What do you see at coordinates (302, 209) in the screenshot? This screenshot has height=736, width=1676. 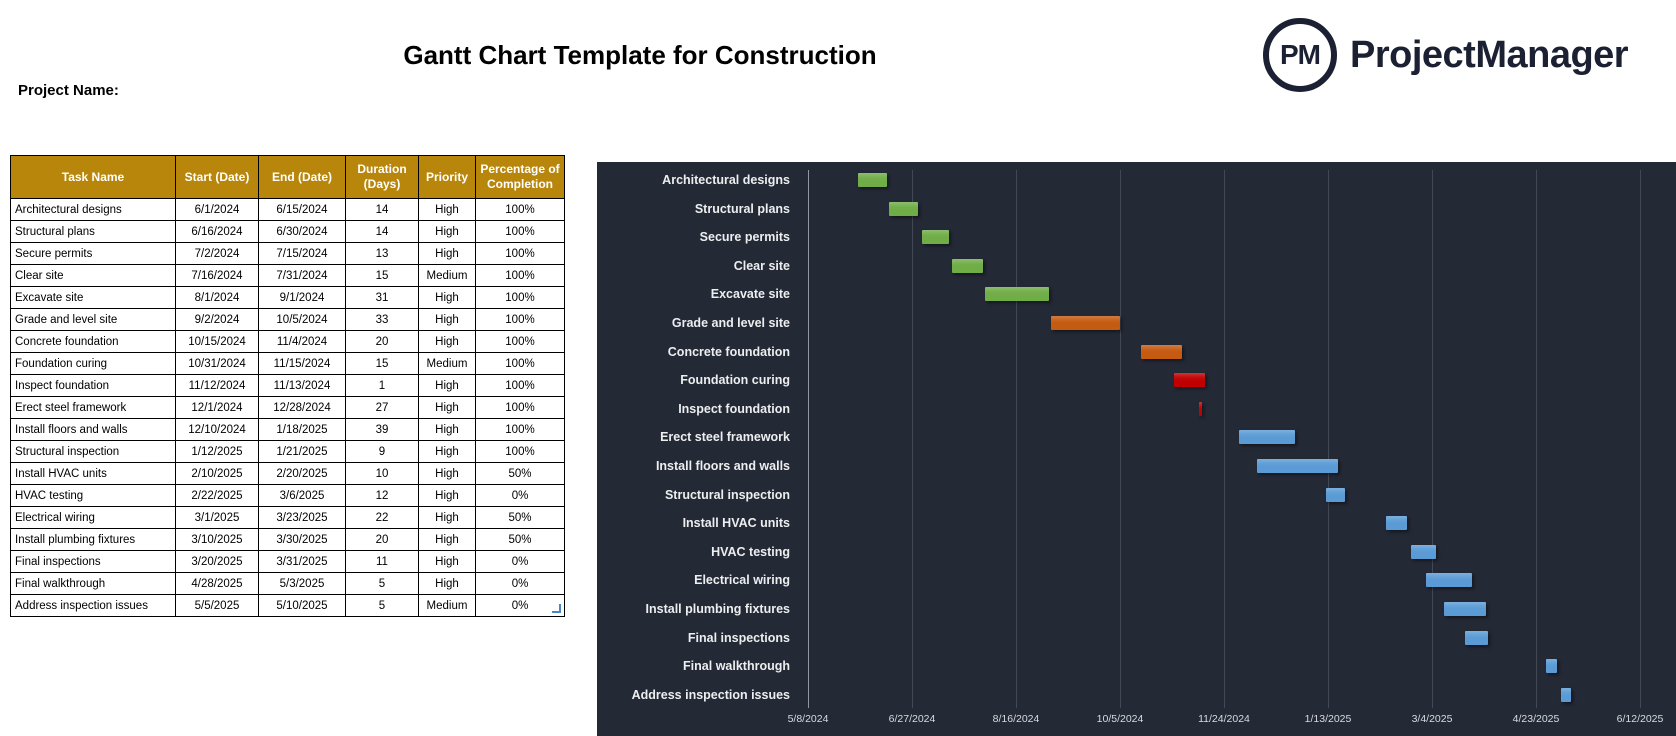 I see `table-cell: 6/15/2024` at bounding box center [302, 209].